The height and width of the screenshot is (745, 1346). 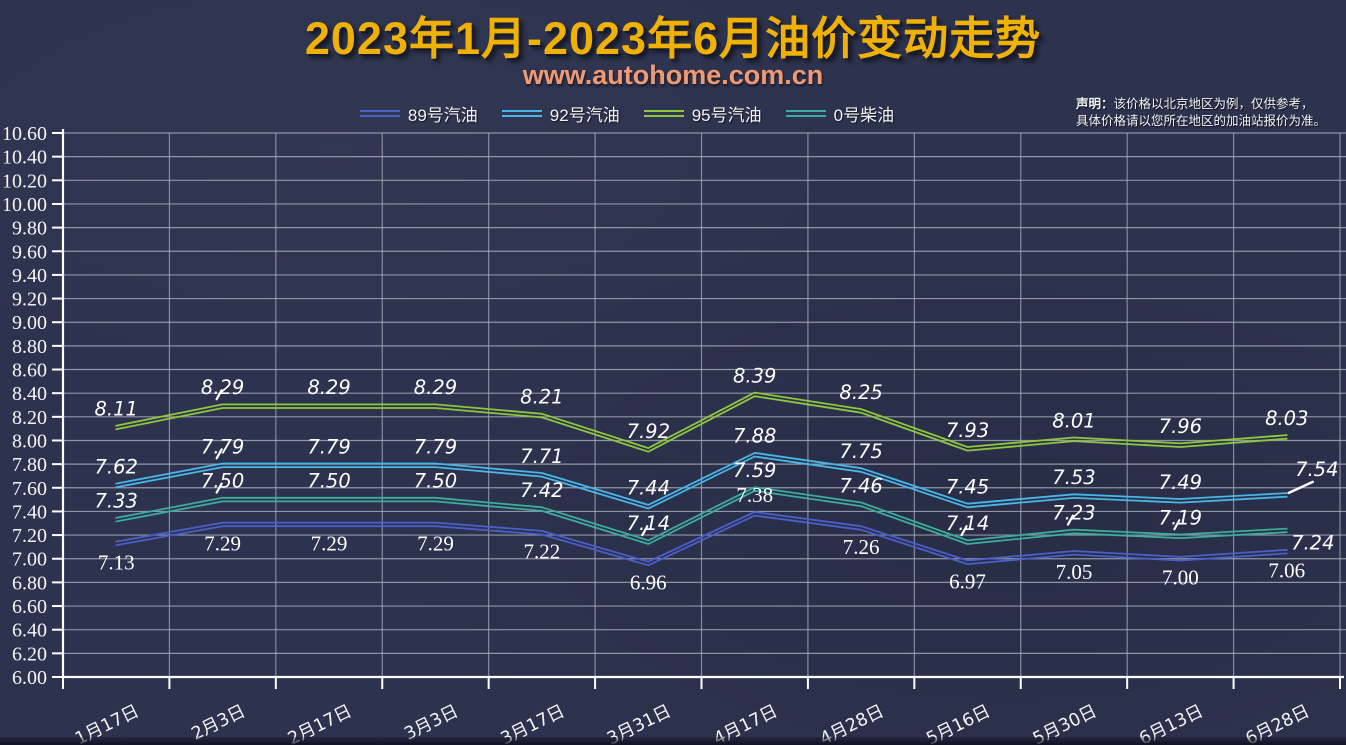 I want to click on data-label-95号汽油: 8.03, so click(x=1286, y=418).